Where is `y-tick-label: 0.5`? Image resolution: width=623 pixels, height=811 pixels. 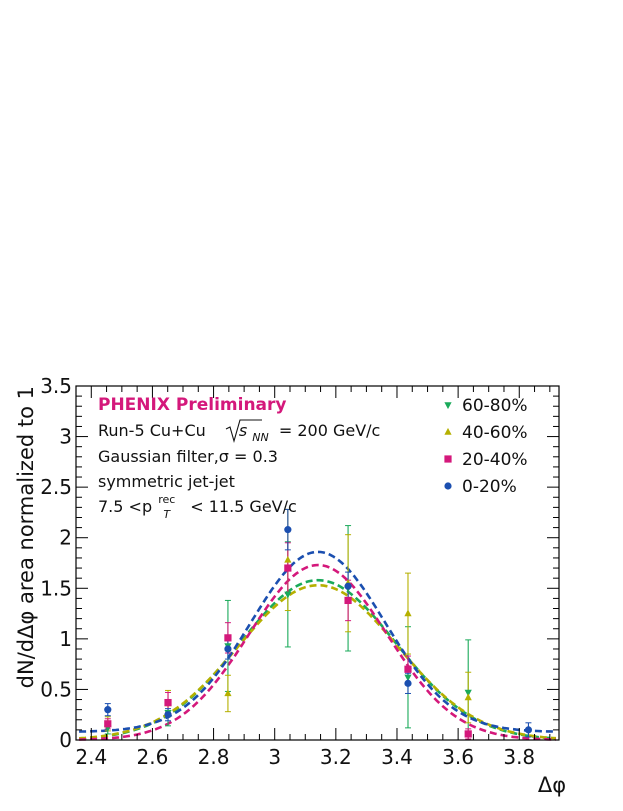 y-tick-label: 0.5 is located at coordinates (56, 689).